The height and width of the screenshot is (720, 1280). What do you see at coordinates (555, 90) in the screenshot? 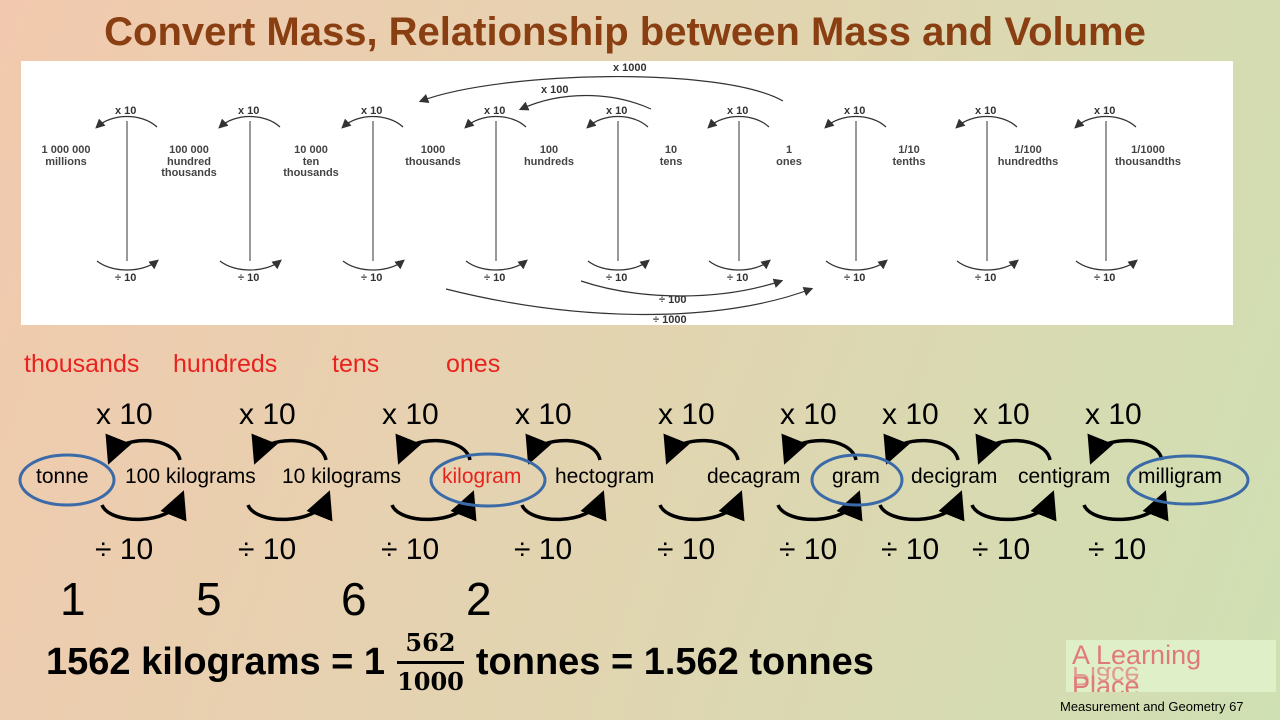
I see `chart-x100-label: x 100` at bounding box center [555, 90].